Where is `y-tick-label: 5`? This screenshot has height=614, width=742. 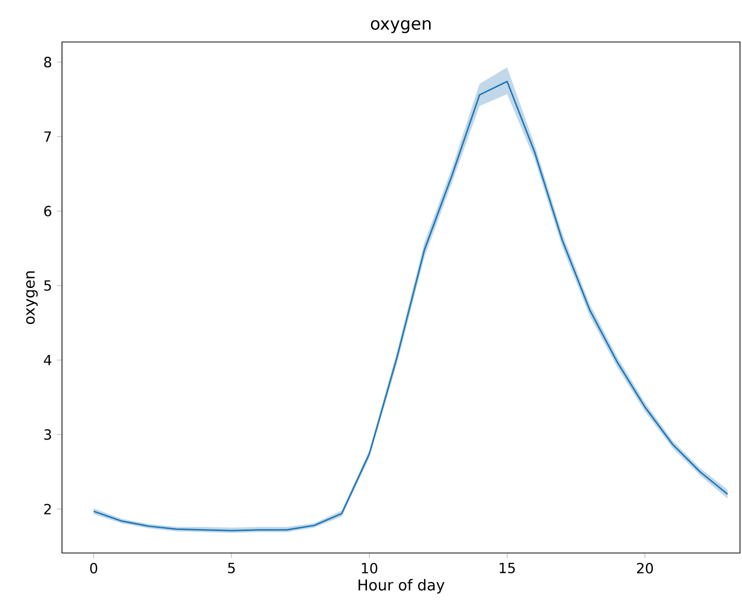 y-tick-label: 5 is located at coordinates (47, 285).